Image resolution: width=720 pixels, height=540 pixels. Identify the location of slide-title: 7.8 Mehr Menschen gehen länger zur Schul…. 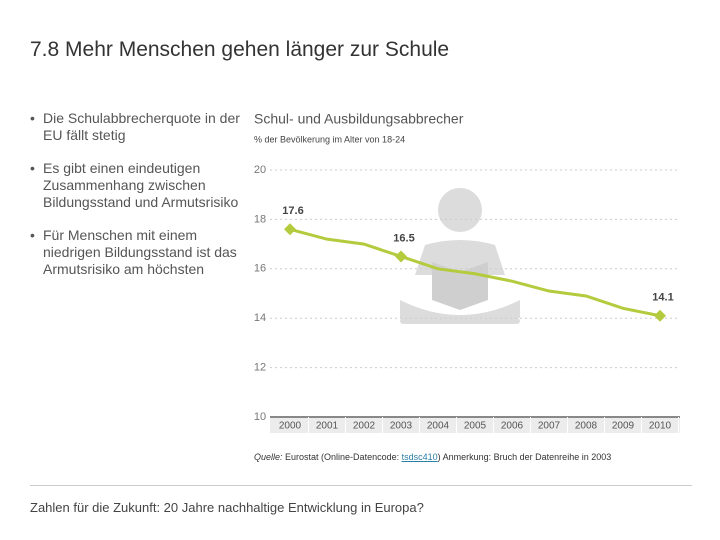
(240, 49).